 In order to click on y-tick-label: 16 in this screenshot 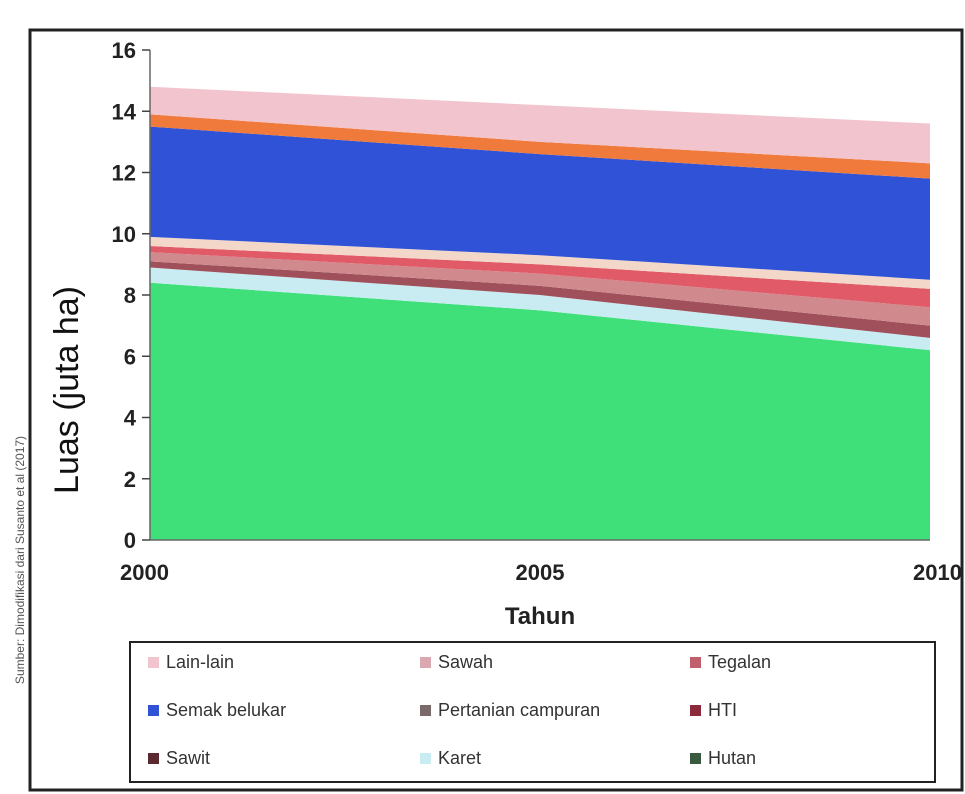, I will do `click(124, 50)`.